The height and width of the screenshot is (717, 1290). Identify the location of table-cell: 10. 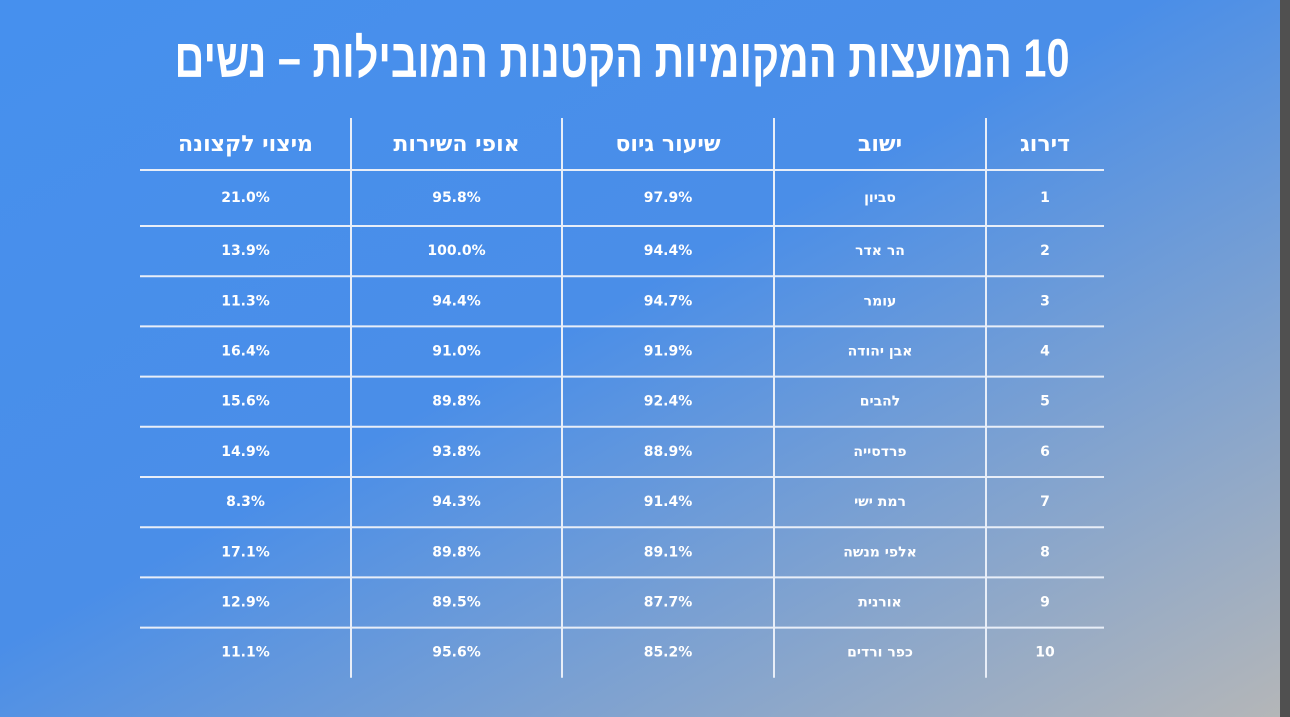
(1045, 653).